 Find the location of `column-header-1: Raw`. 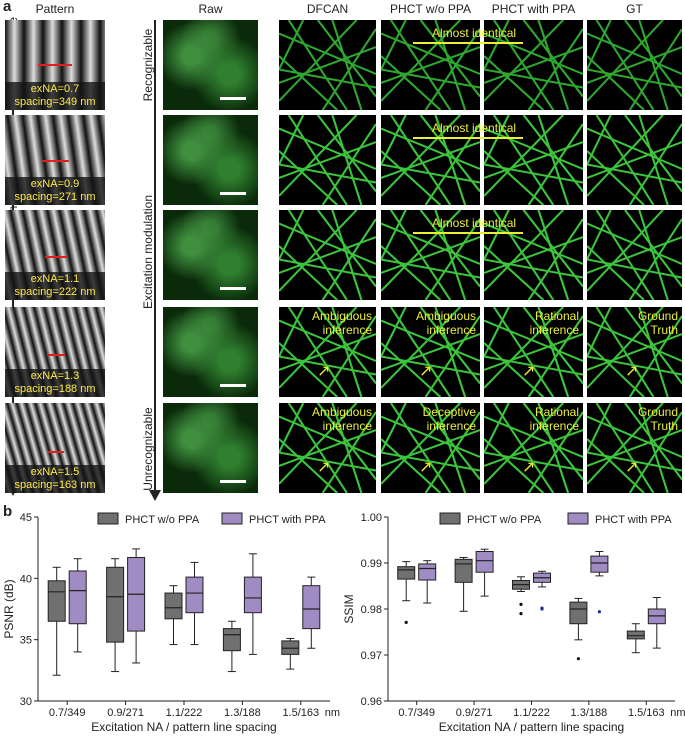

column-header-1: Raw is located at coordinates (210, 9).